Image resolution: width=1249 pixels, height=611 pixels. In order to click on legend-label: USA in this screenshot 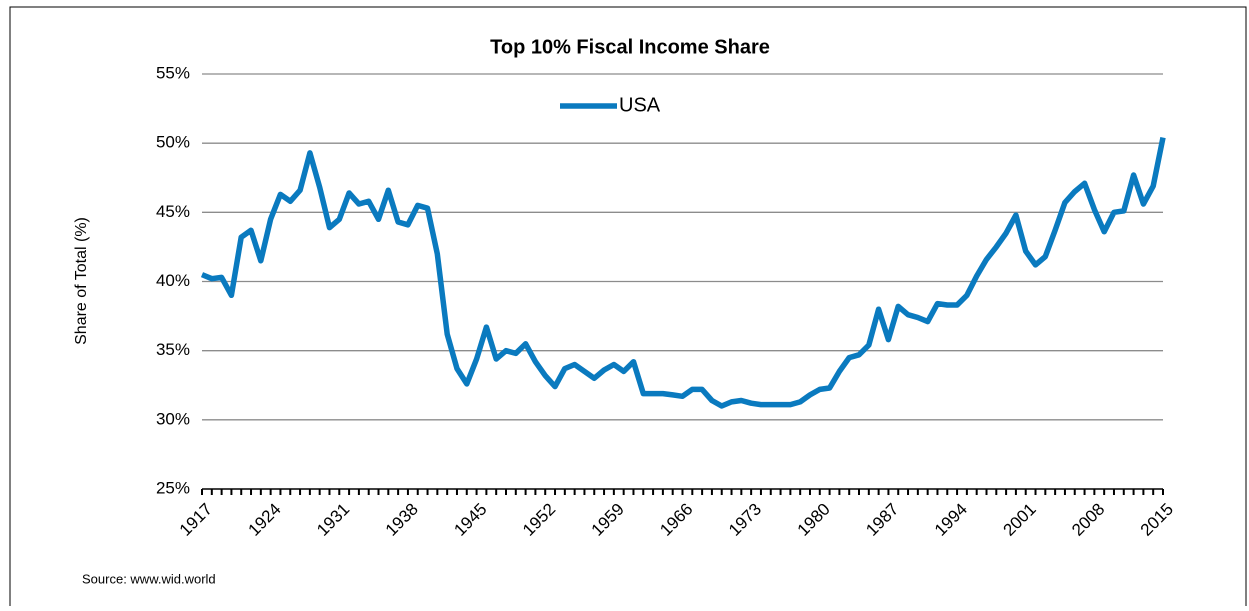, I will do `click(640, 105)`.